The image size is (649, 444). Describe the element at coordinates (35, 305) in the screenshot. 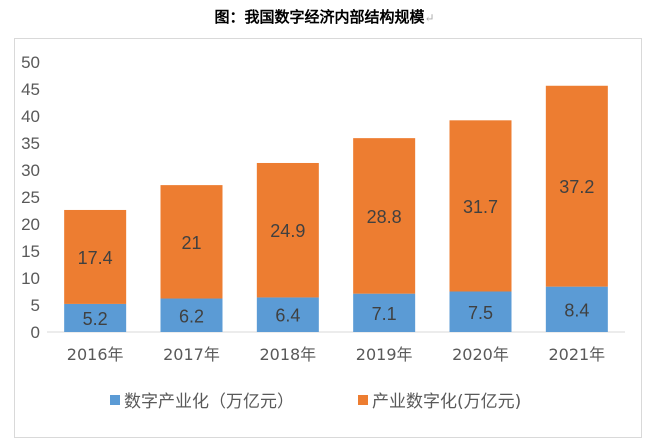

I see `y-tick-label: 5` at that location.